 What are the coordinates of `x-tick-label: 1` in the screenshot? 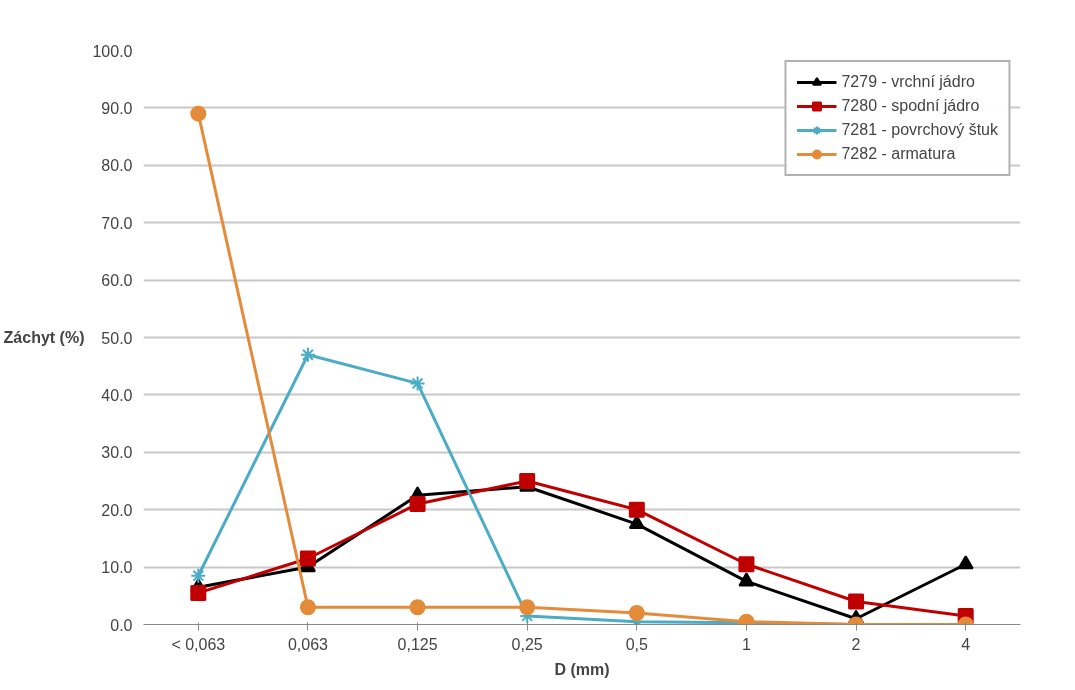 It's located at (746, 644).